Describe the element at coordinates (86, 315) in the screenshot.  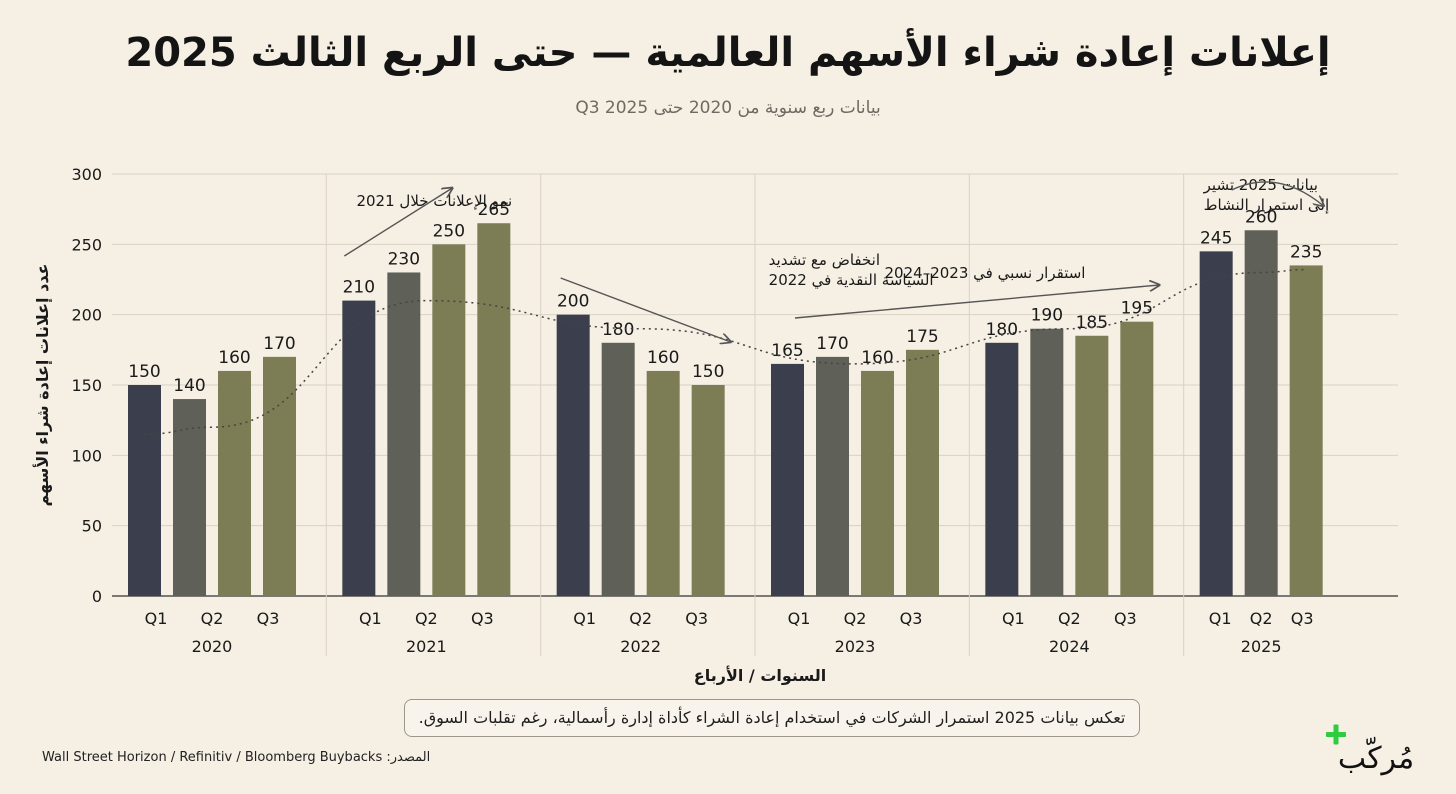
I see `y-tick-label: 200` at that location.